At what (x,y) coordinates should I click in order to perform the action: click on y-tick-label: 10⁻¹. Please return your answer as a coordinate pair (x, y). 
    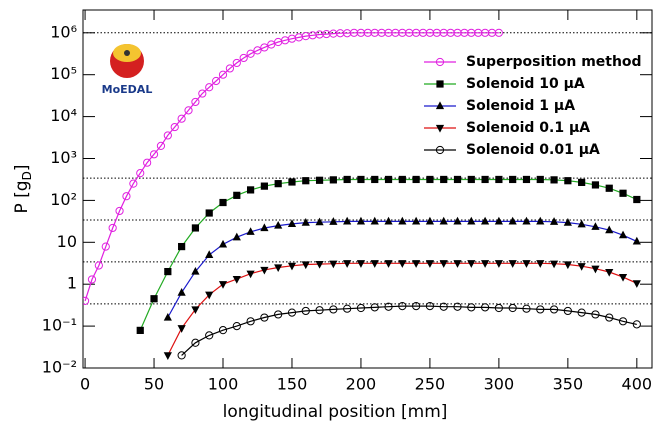
    Looking at the image, I should click on (59, 325).